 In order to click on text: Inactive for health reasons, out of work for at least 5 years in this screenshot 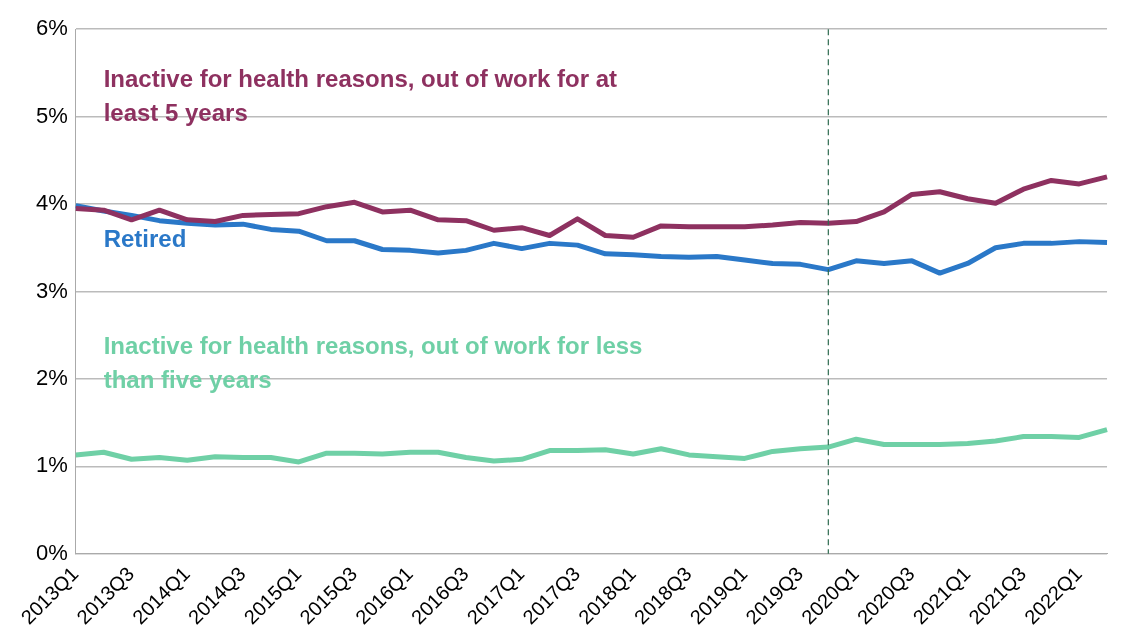, I will do `click(360, 96)`.